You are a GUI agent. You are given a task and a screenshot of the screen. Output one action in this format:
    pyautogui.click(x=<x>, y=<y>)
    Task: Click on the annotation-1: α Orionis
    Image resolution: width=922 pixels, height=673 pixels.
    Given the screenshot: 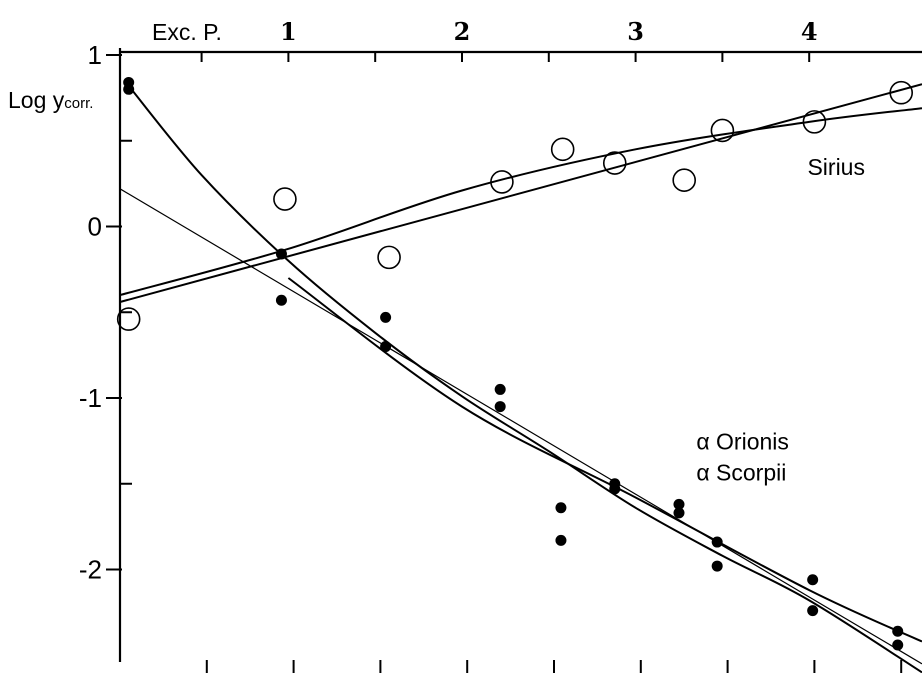 What is the action you would take?
    pyautogui.click(x=742, y=441)
    